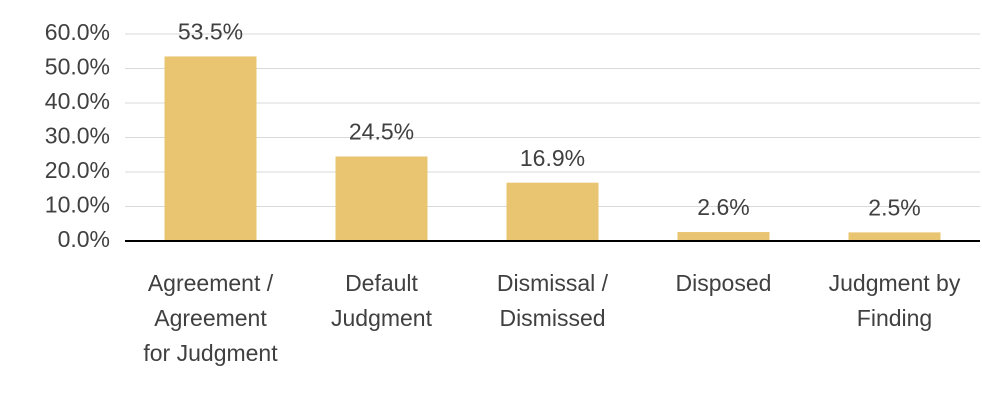  I want to click on data-label: 16.9%, so click(552, 158).